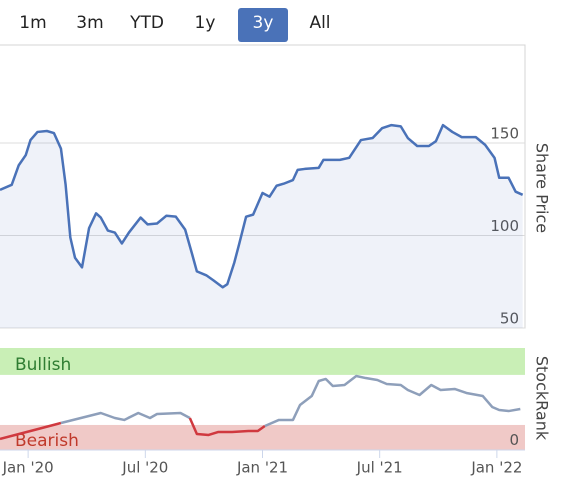  I want to click on range-button: 1y, so click(205, 23).